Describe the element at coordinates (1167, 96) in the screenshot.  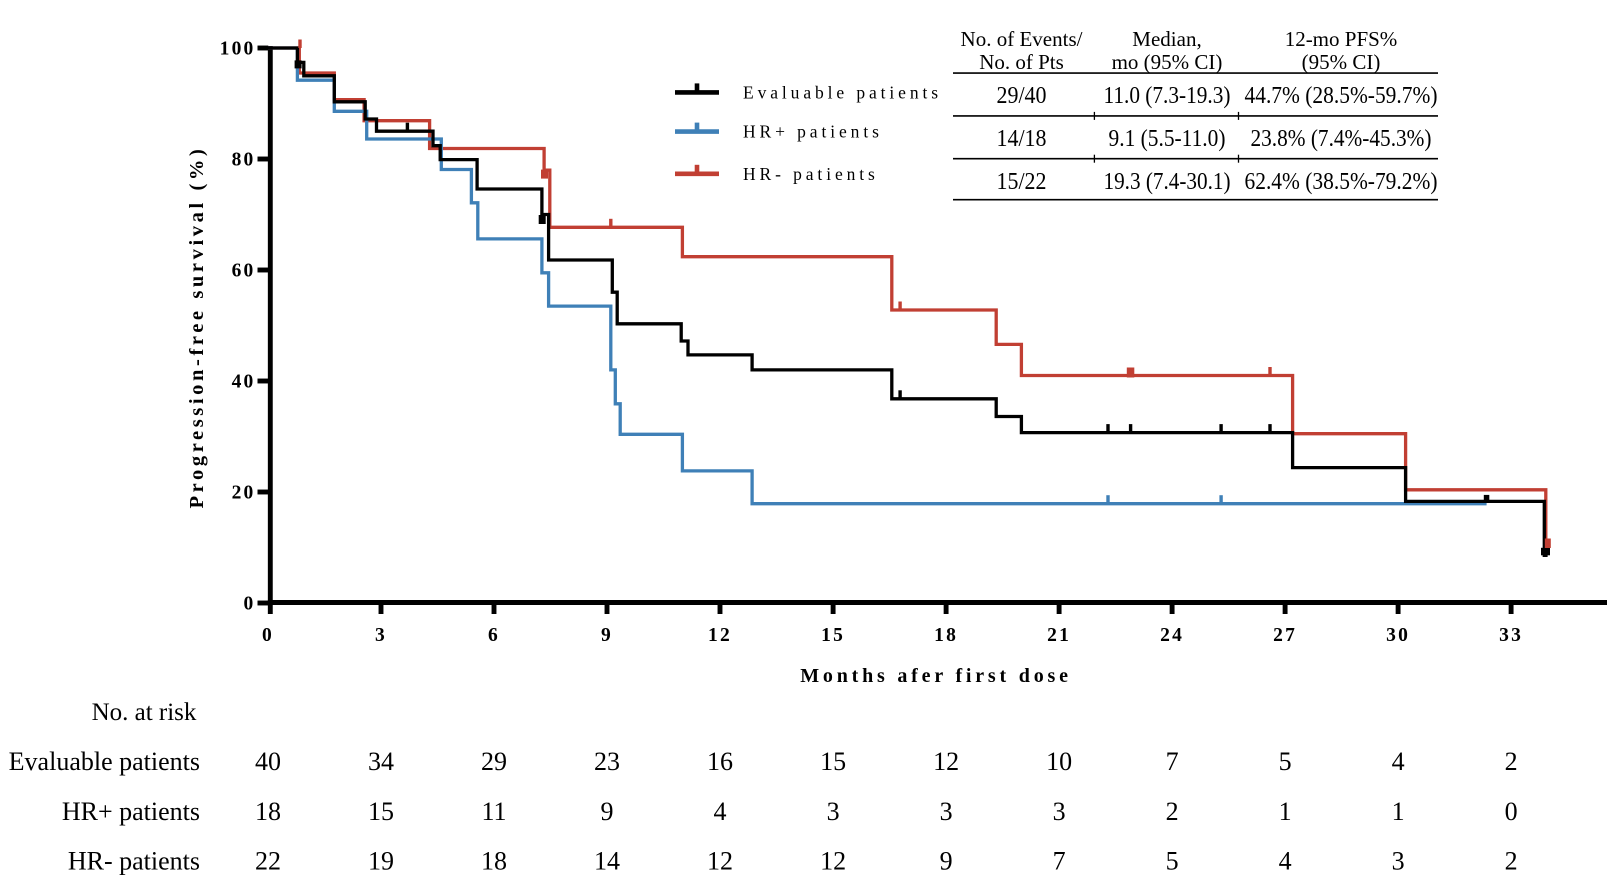
I see `svg-text: 11.0 (7.3-19.3)` at that location.